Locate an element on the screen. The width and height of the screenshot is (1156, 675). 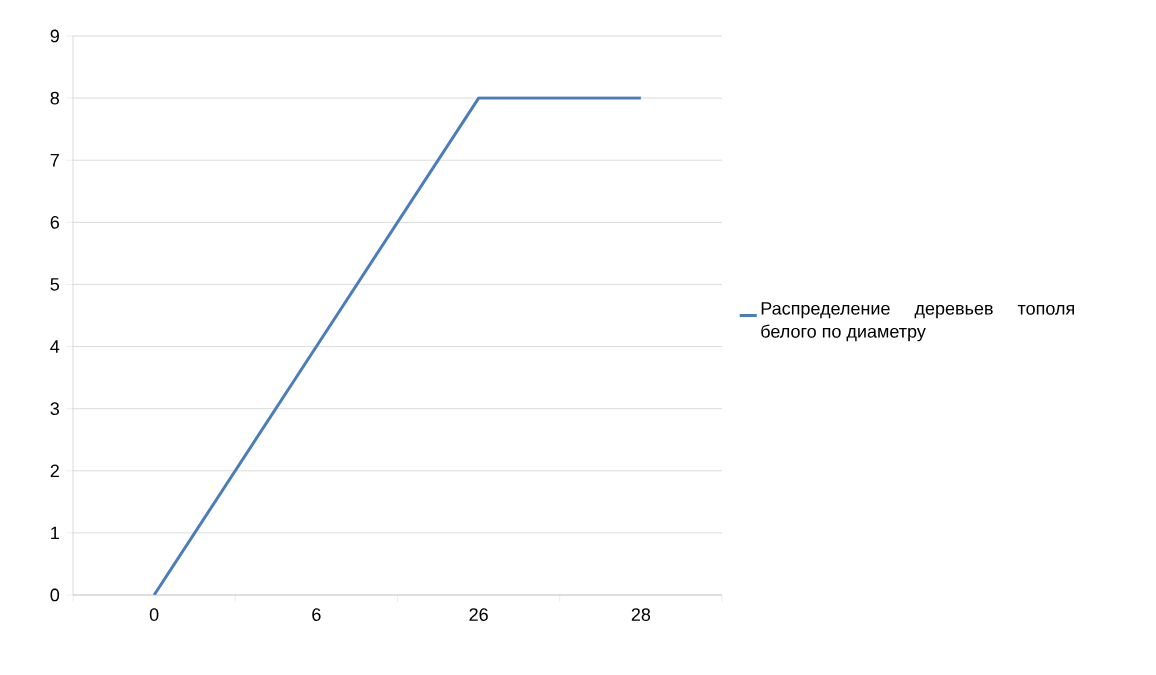
x-tick-label: 6 is located at coordinates (316, 614).